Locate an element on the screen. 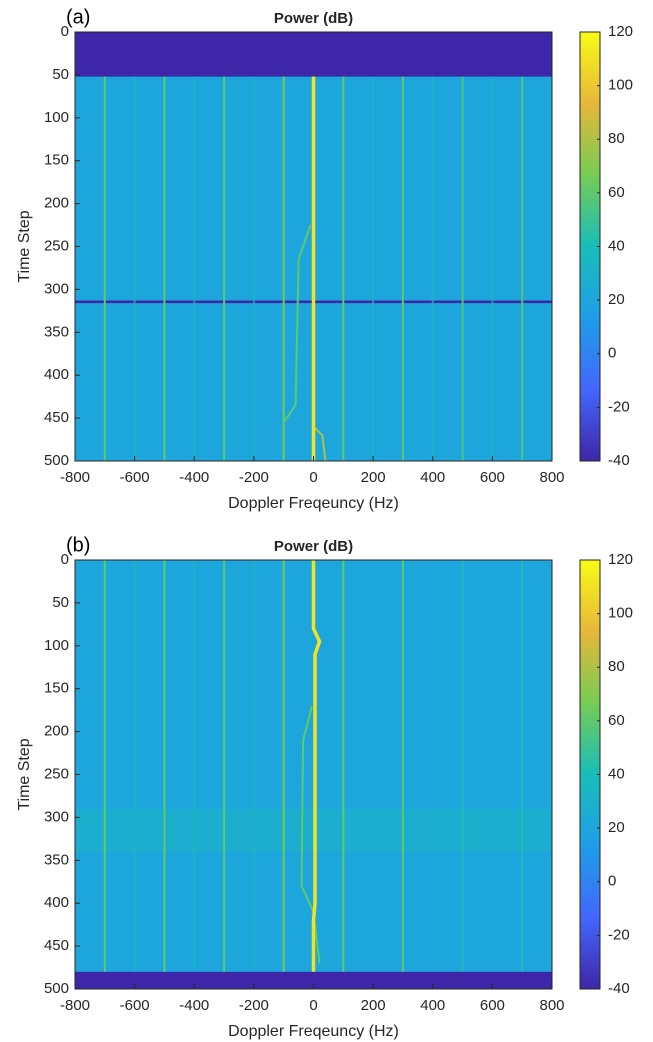 The height and width of the screenshot is (1042, 653). power-band is located at coordinates (313, 54).